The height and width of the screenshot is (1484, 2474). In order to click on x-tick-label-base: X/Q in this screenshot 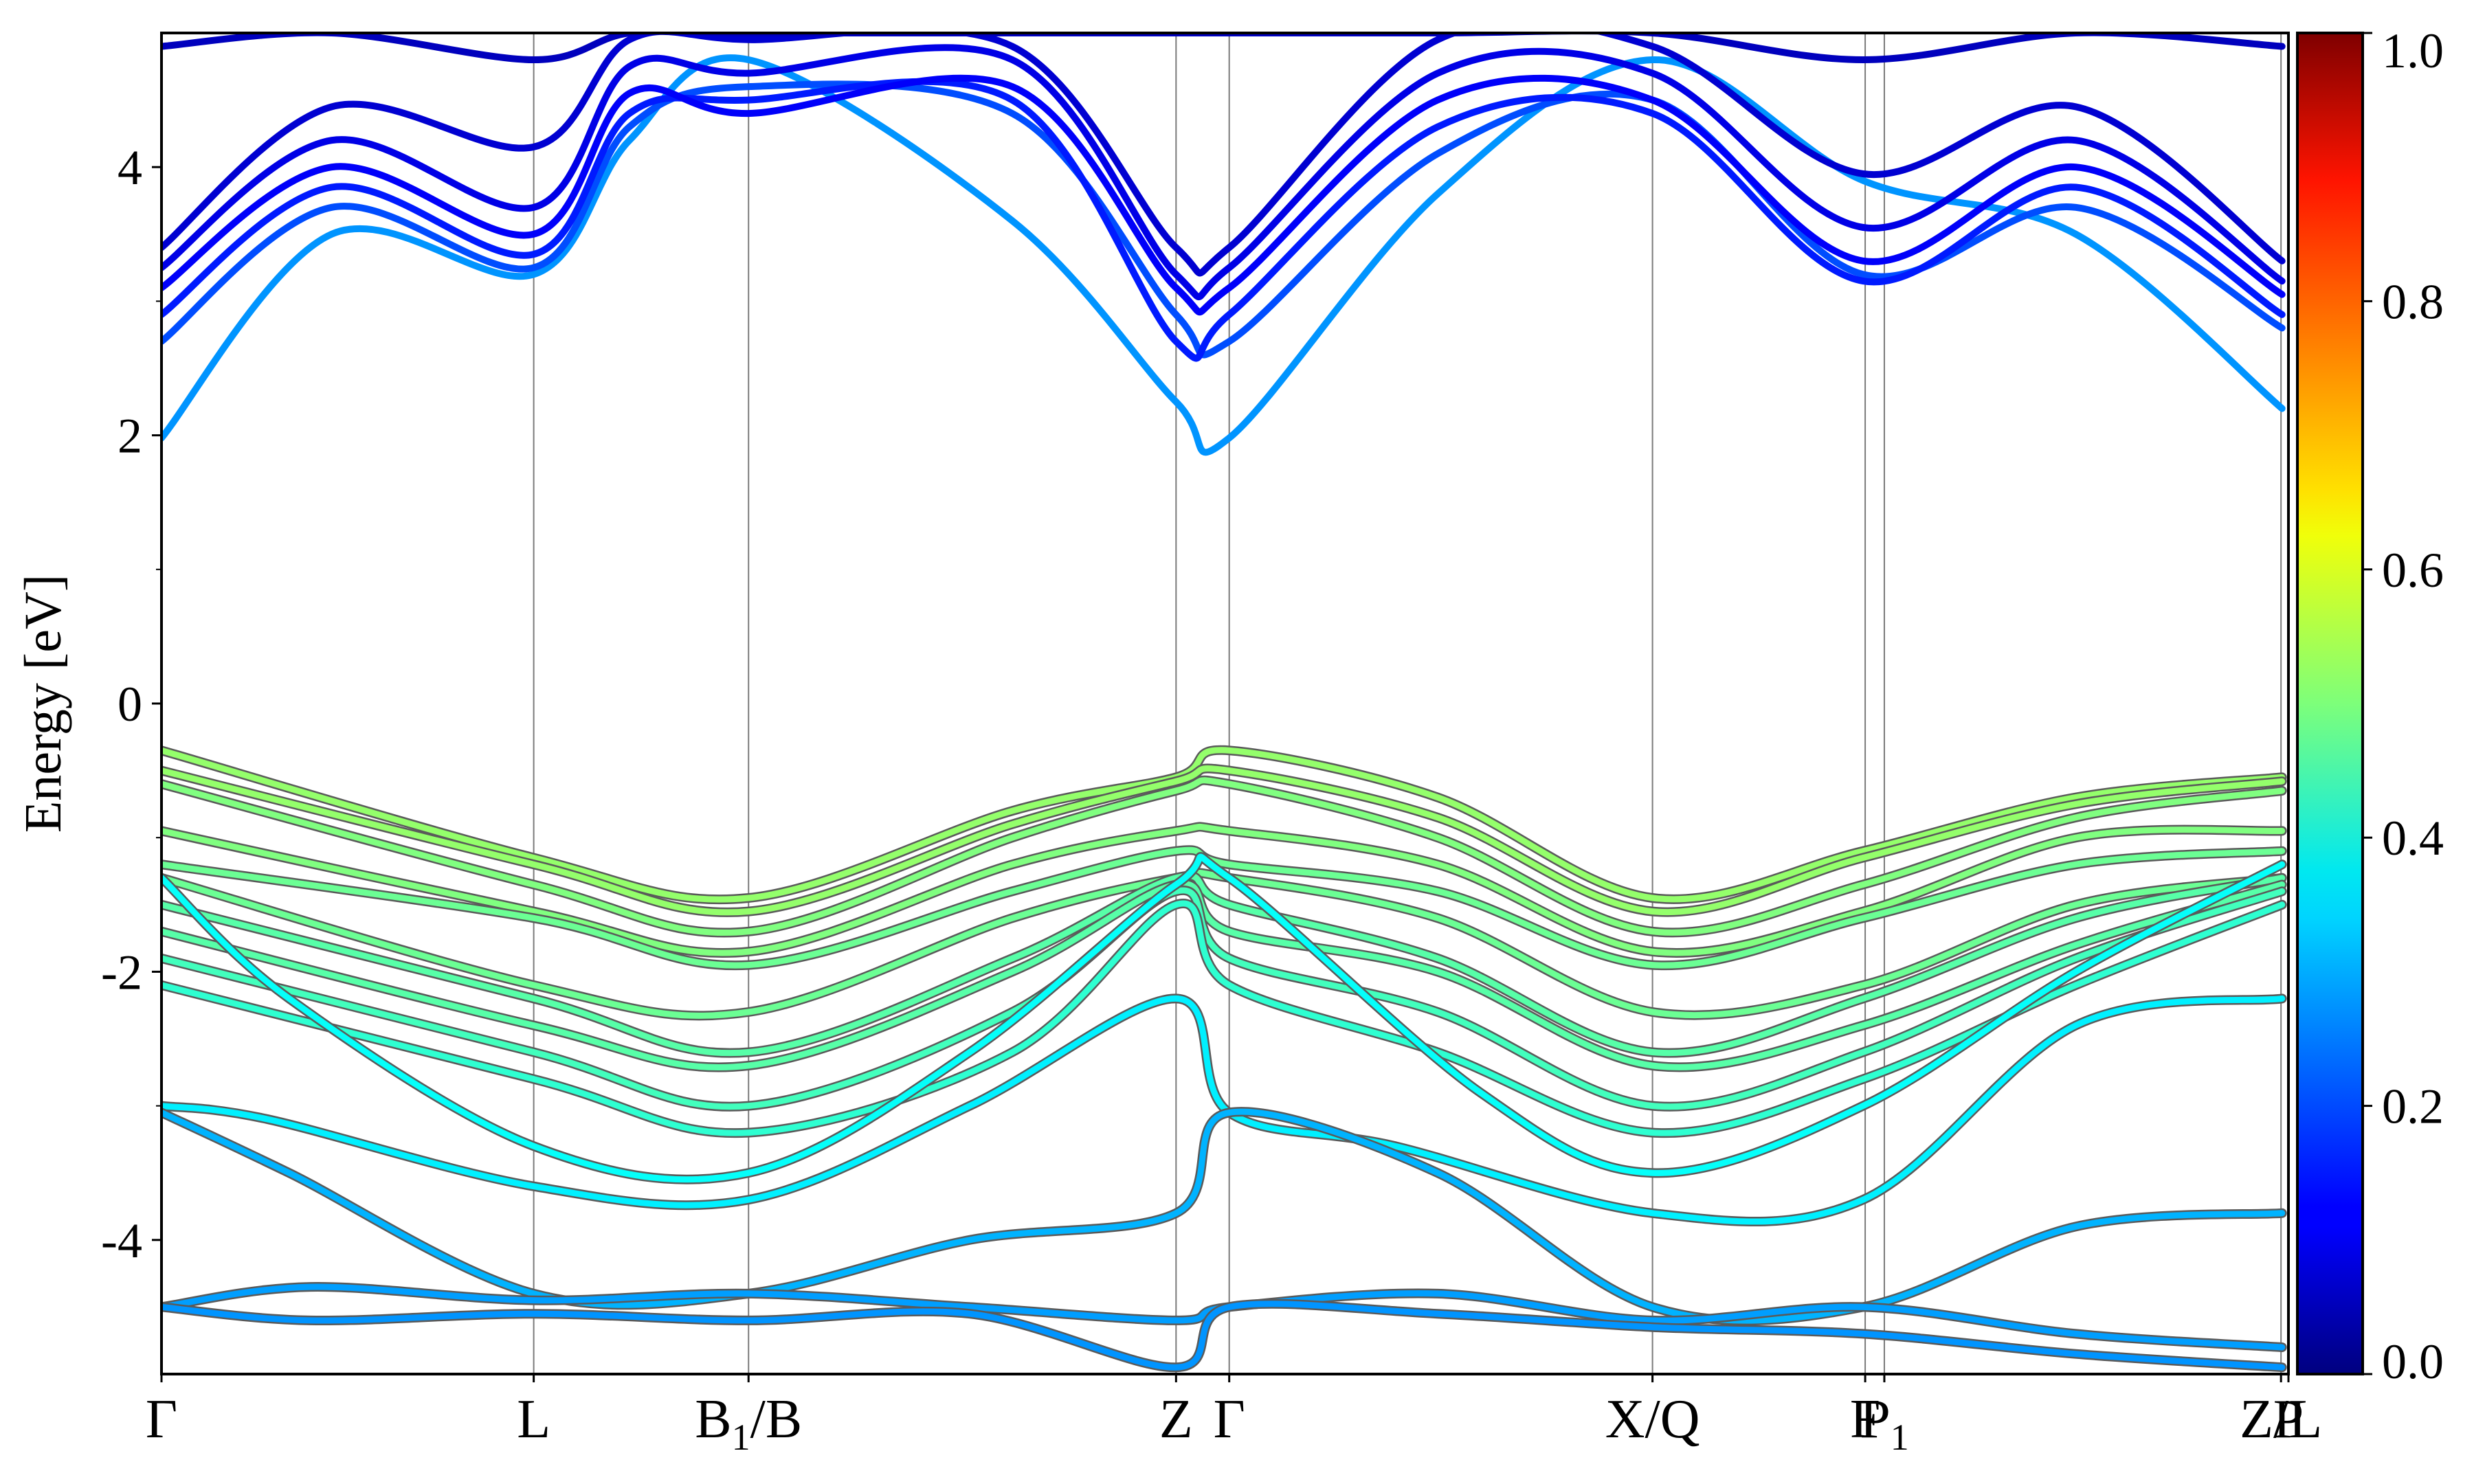, I will do `click(1652, 1419)`.